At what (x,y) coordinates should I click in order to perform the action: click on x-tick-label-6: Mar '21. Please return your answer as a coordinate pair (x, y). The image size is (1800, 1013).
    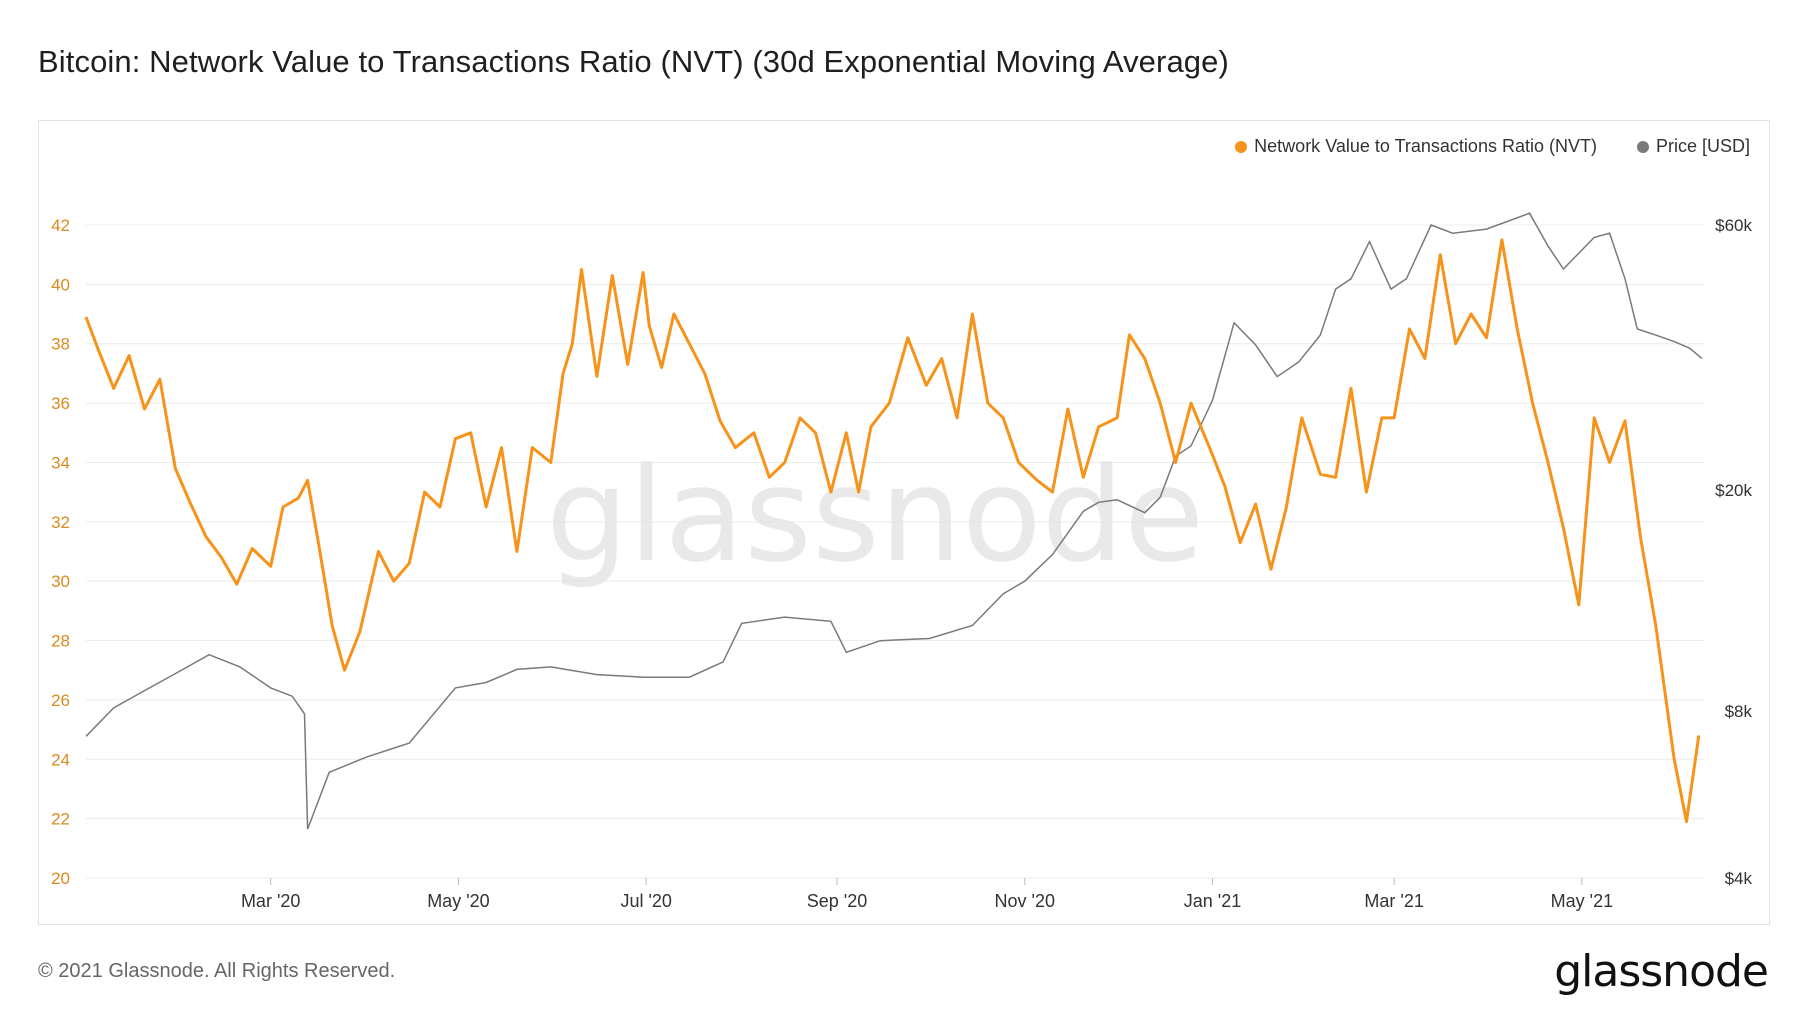
    Looking at the image, I should click on (1393, 901).